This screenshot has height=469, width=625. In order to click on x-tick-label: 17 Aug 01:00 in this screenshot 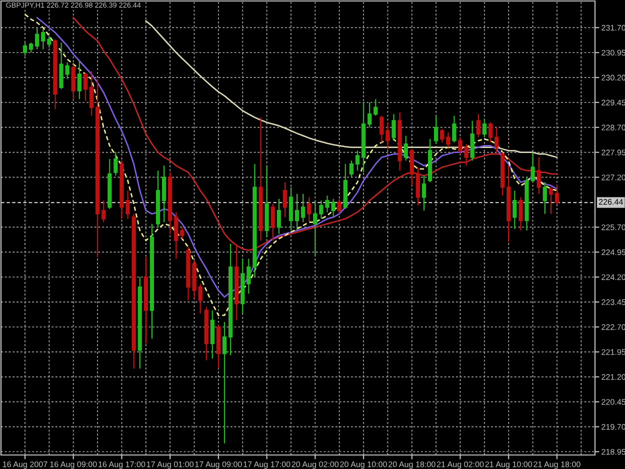, I will do `click(170, 465)`.